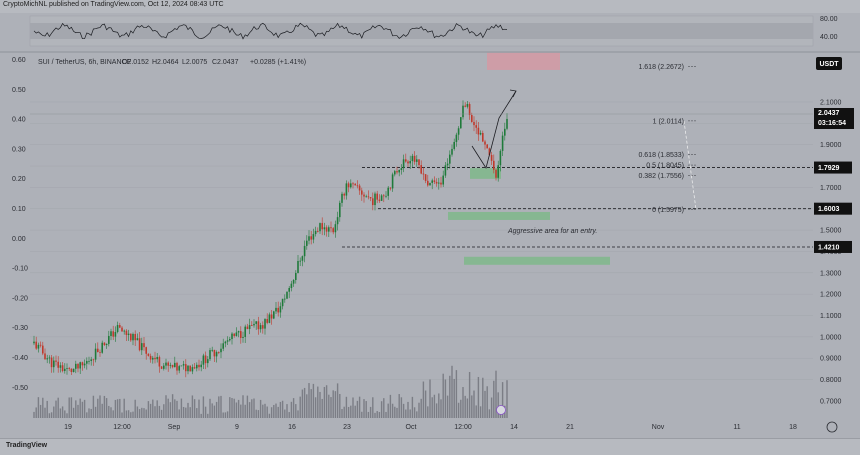 Image resolution: width=860 pixels, height=455 pixels. What do you see at coordinates (347, 427) in the screenshot?
I see `time-axis-label: 23` at bounding box center [347, 427].